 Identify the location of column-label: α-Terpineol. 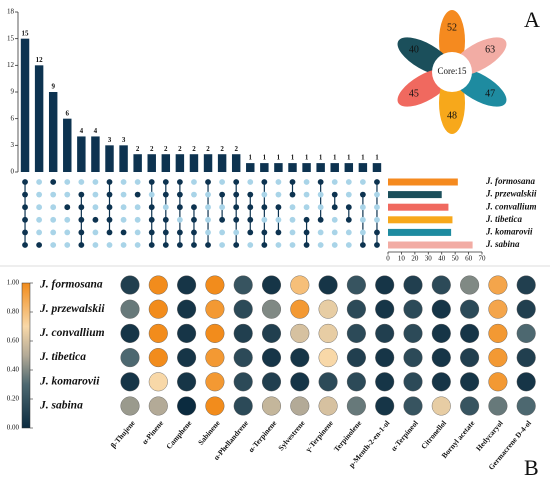
(404, 436).